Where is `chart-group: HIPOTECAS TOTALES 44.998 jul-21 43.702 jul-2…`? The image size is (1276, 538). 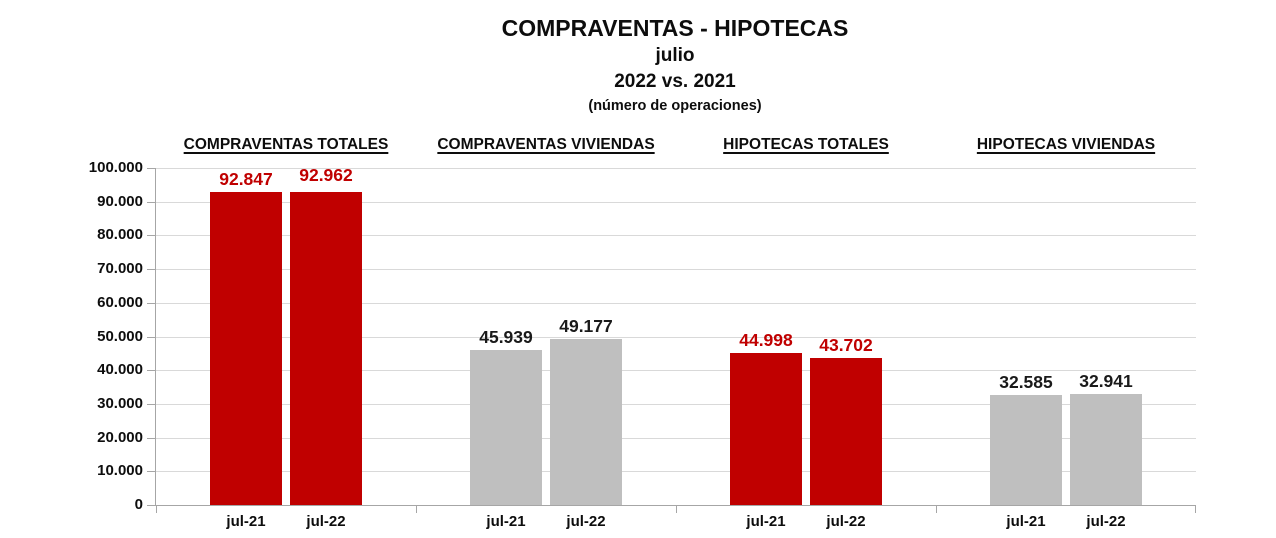
chart-group: HIPOTECAS TOTALES 44.998 jul-21 43.702 jul-2… is located at coordinates (806, 333).